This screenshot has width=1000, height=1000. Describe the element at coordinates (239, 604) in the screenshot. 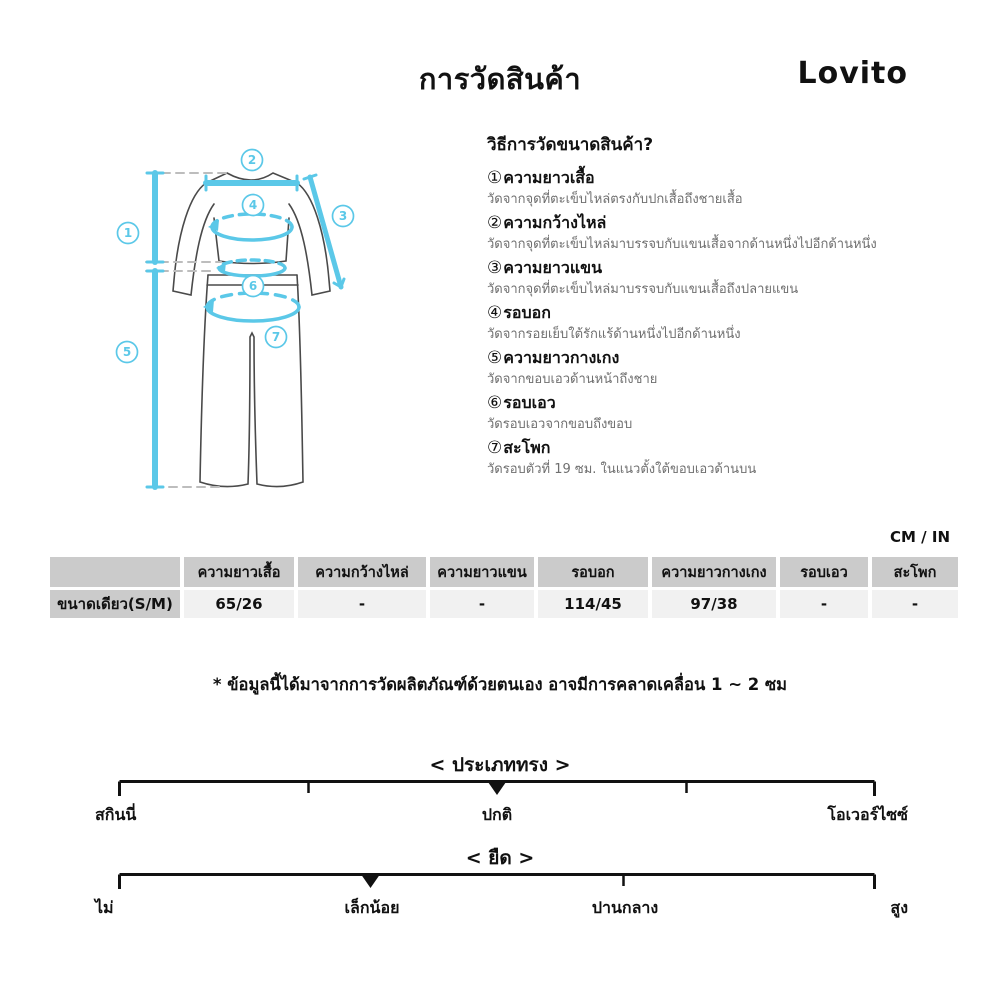

I see `value-top-length: 65/26` at that location.